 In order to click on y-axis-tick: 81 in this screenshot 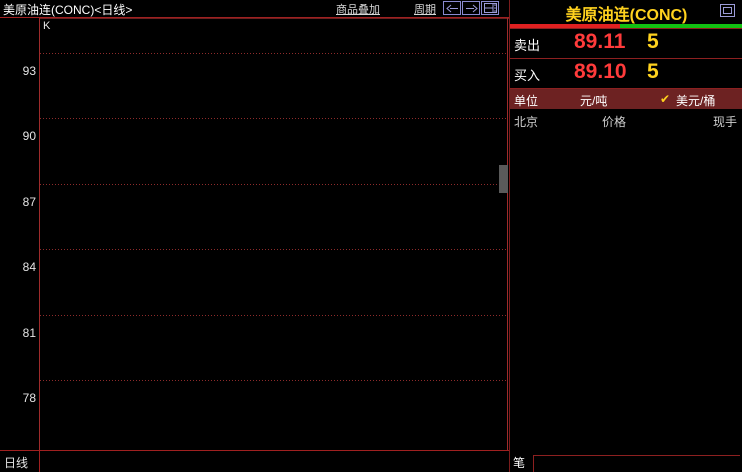, I will do `click(29, 332)`.